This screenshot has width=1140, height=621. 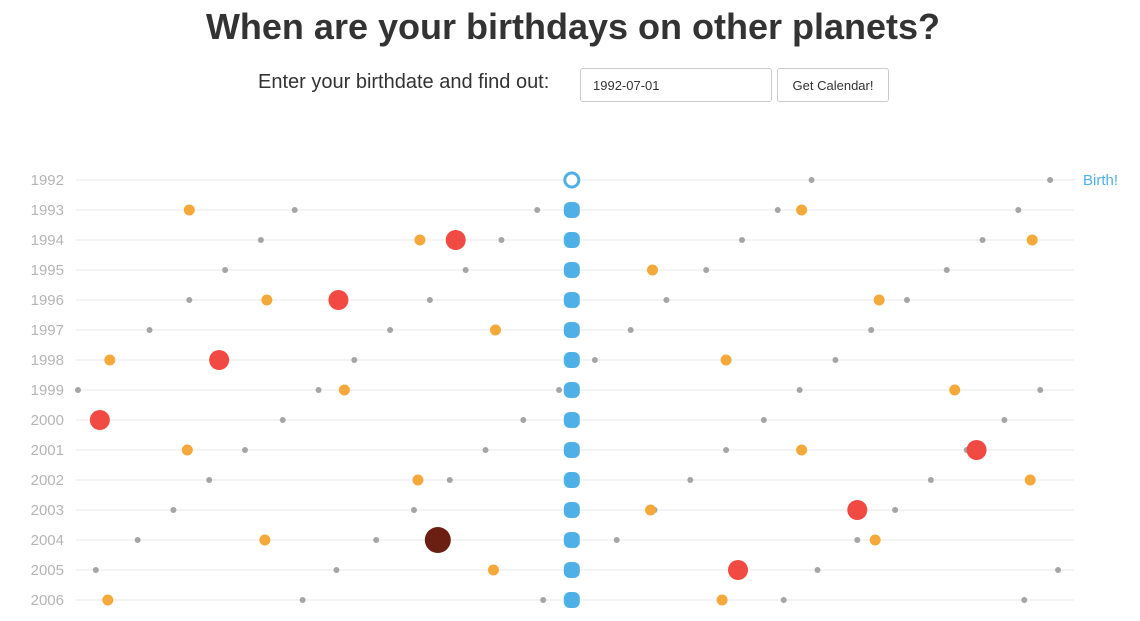 What do you see at coordinates (437, 540) in the screenshot?
I see `jupiter-birthday-marker` at bounding box center [437, 540].